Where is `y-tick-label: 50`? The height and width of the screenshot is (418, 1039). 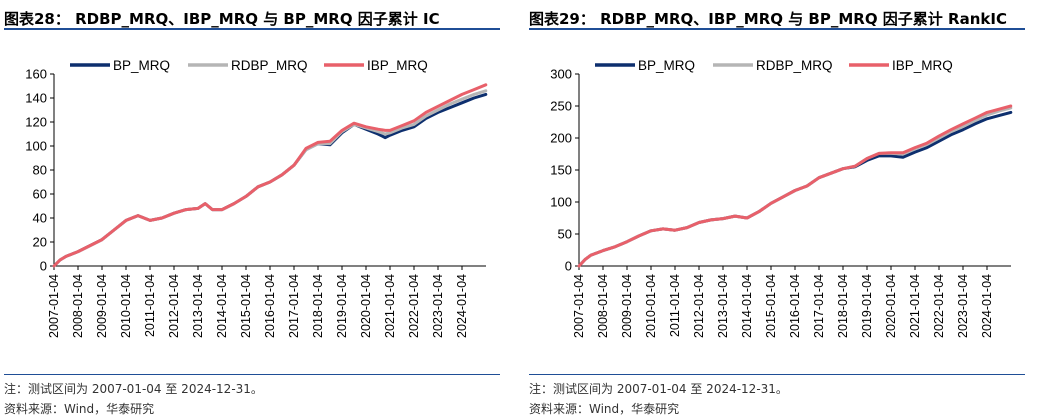 y-tick-label: 50 is located at coordinates (565, 234).